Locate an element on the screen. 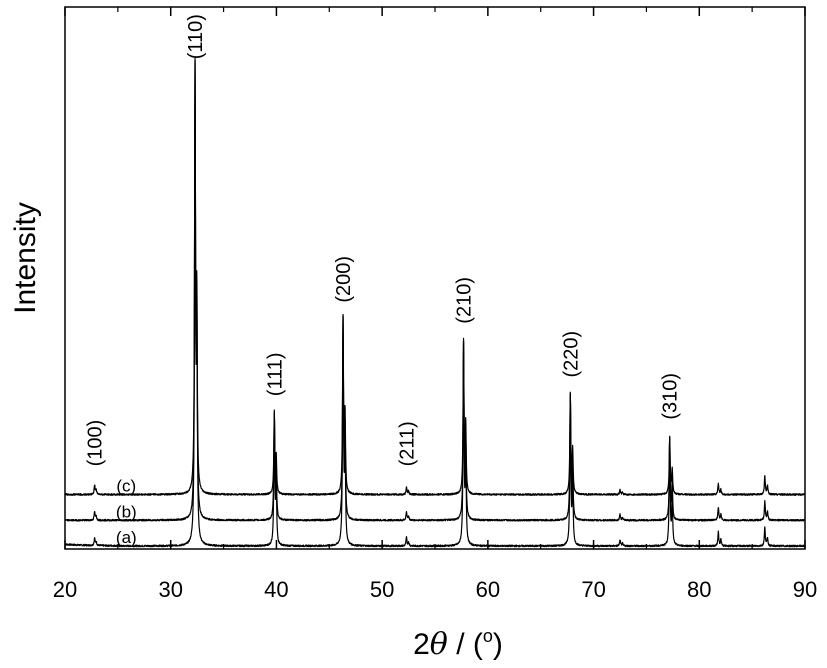 The image size is (827, 668). x-tick-label: 70 is located at coordinates (593, 589).